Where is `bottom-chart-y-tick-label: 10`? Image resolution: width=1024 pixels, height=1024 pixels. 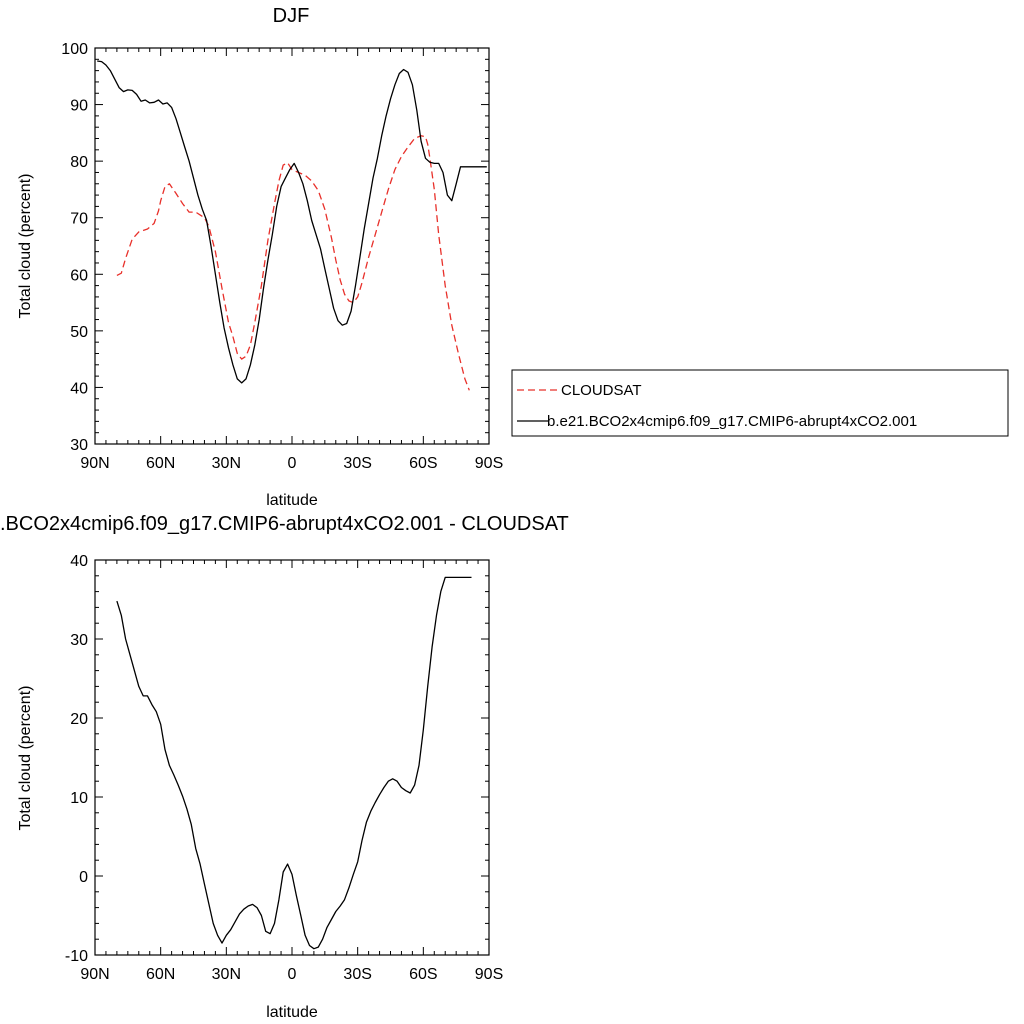 bottom-chart-y-tick-label: 10 is located at coordinates (79, 798).